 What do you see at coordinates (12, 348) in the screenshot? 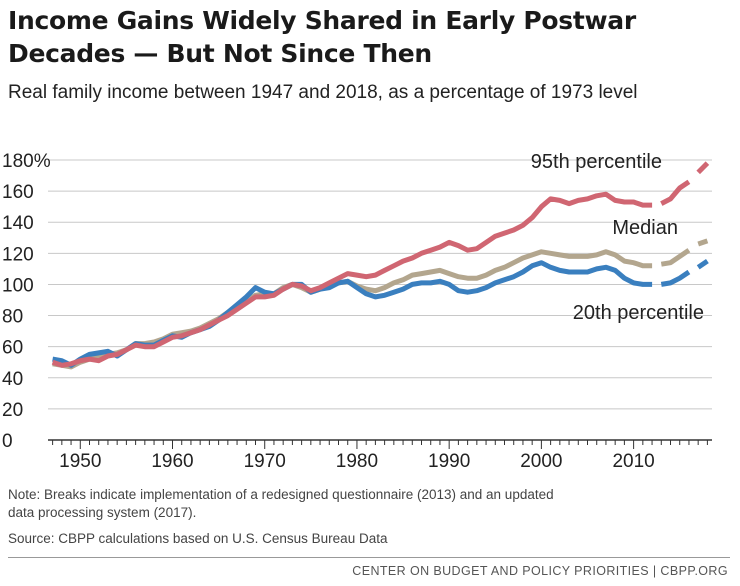
I see `y-tick-label-60: 60` at bounding box center [12, 348].